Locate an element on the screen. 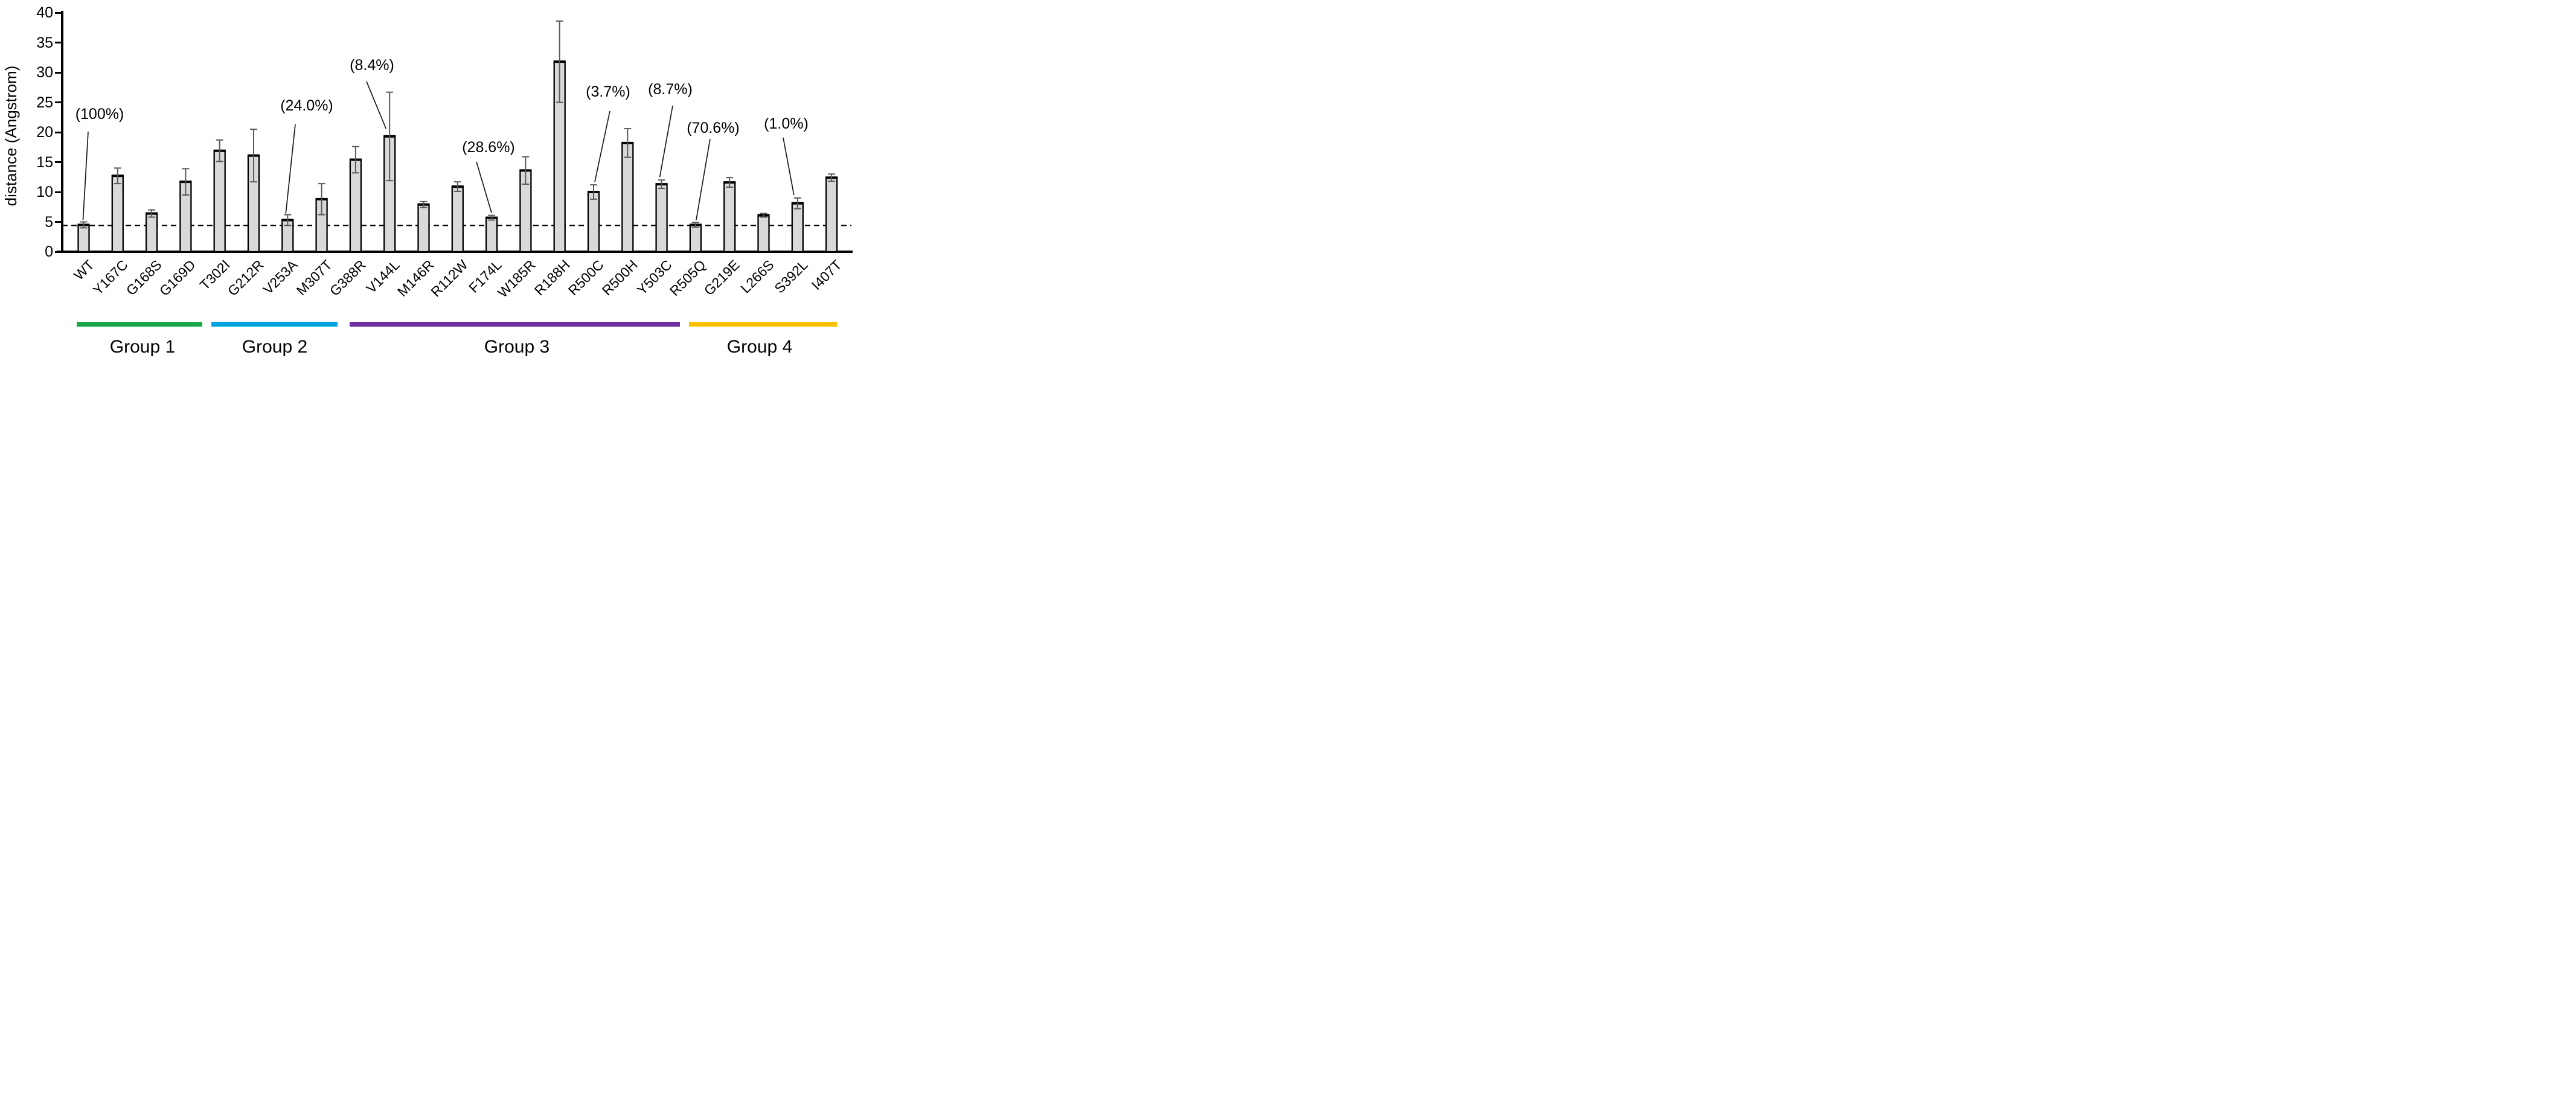 Image resolution: width=2576 pixels, height=1100 pixels. bar-G219E is located at coordinates (729, 217).